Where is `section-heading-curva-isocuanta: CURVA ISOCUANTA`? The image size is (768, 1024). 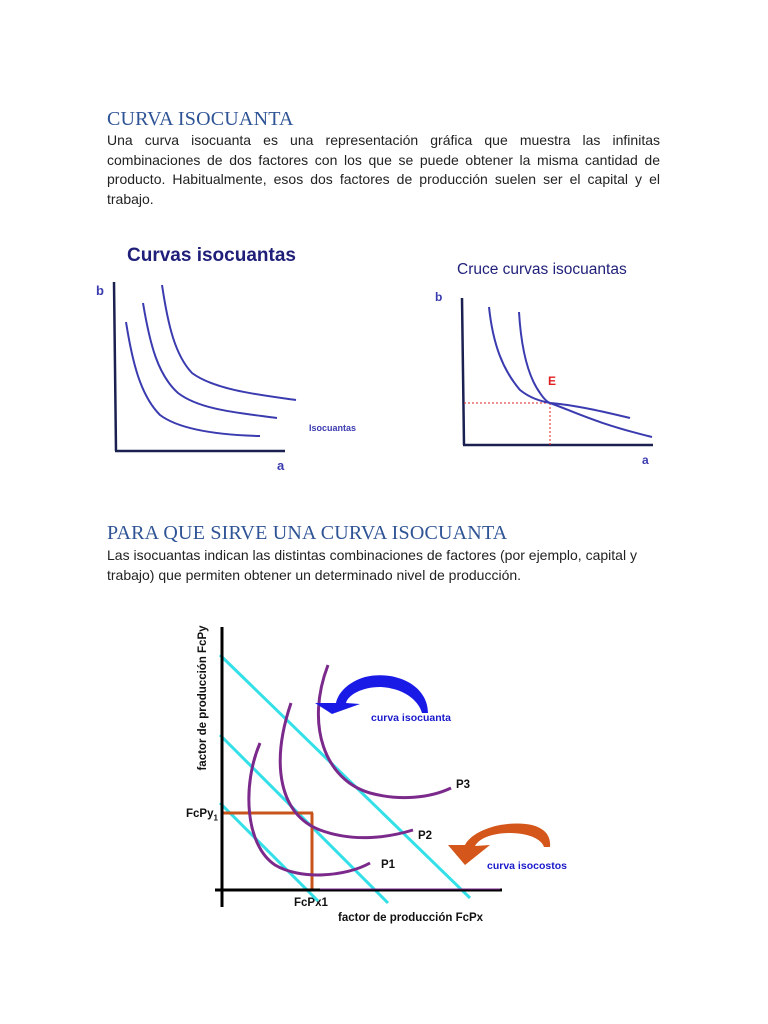 section-heading-curva-isocuanta: CURVA ISOCUANTA is located at coordinates (200, 119).